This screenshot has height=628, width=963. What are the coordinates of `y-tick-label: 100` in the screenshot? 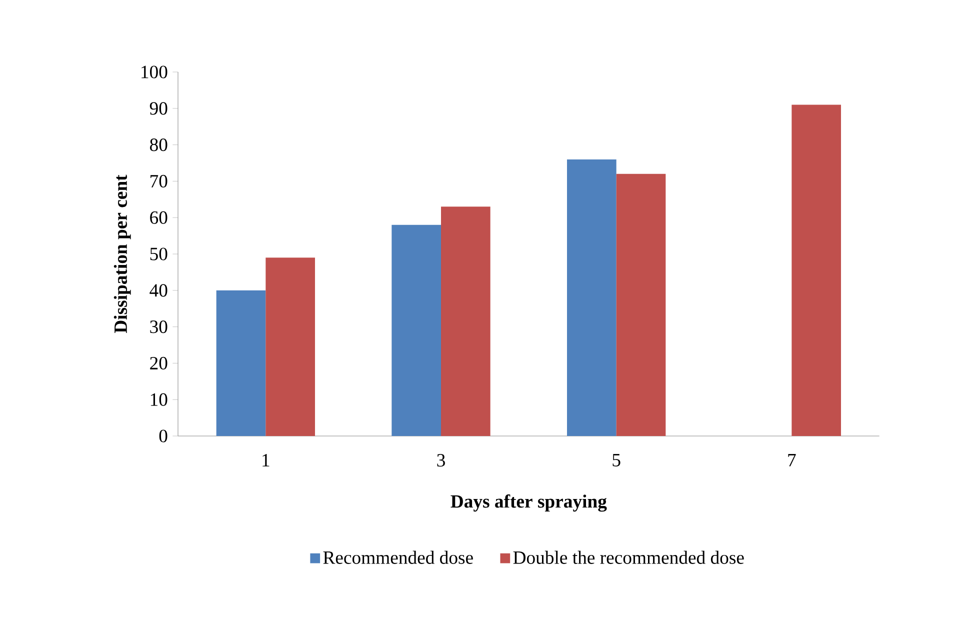 It's located at (155, 72).